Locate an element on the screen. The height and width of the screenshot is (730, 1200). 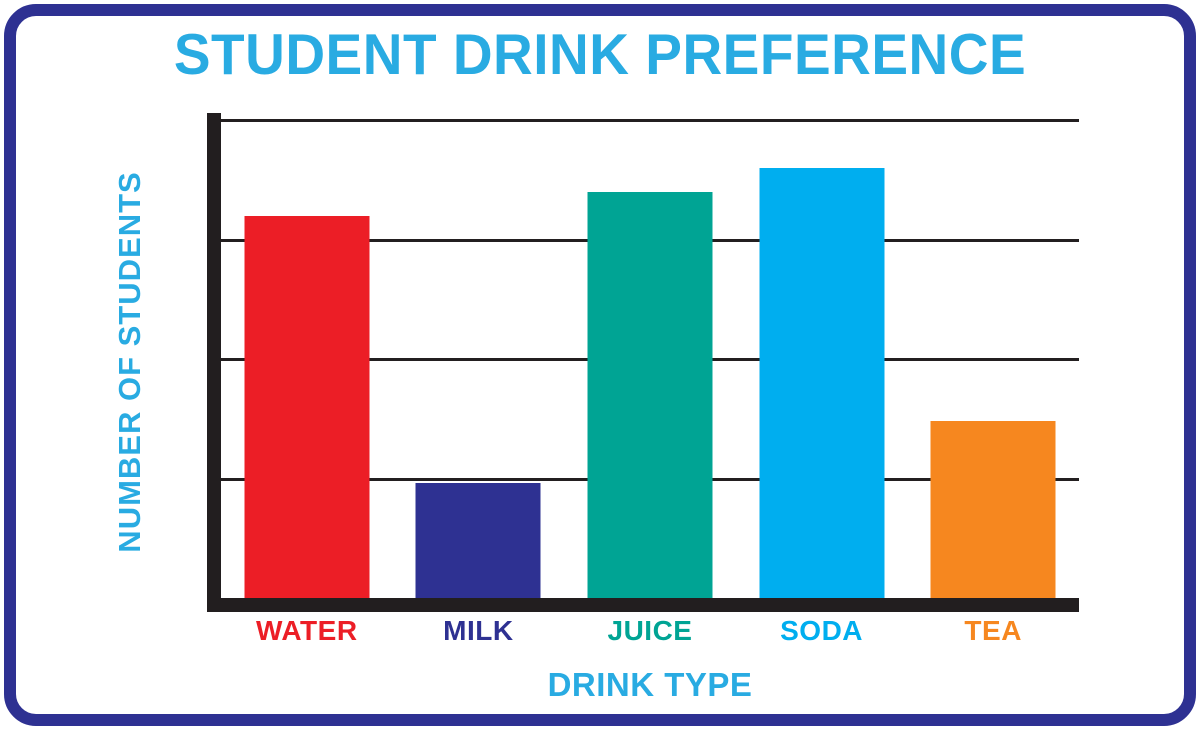
bar-column-juice is located at coordinates (650, 359).